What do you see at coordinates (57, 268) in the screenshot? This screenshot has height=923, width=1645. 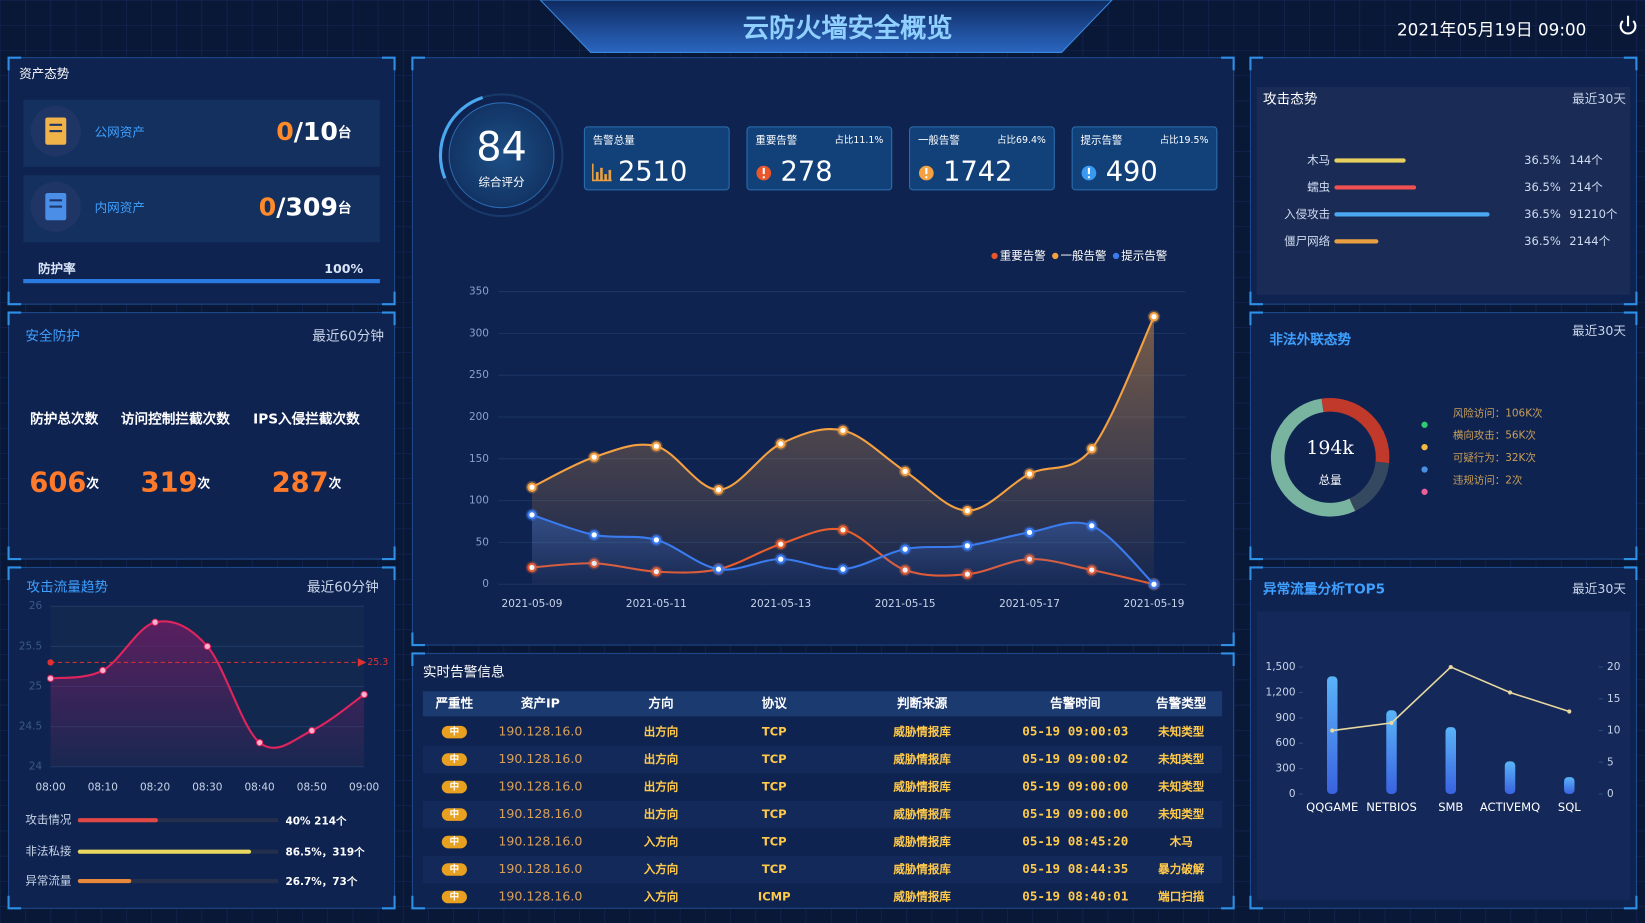 I see `rate-label: 防护率` at bounding box center [57, 268].